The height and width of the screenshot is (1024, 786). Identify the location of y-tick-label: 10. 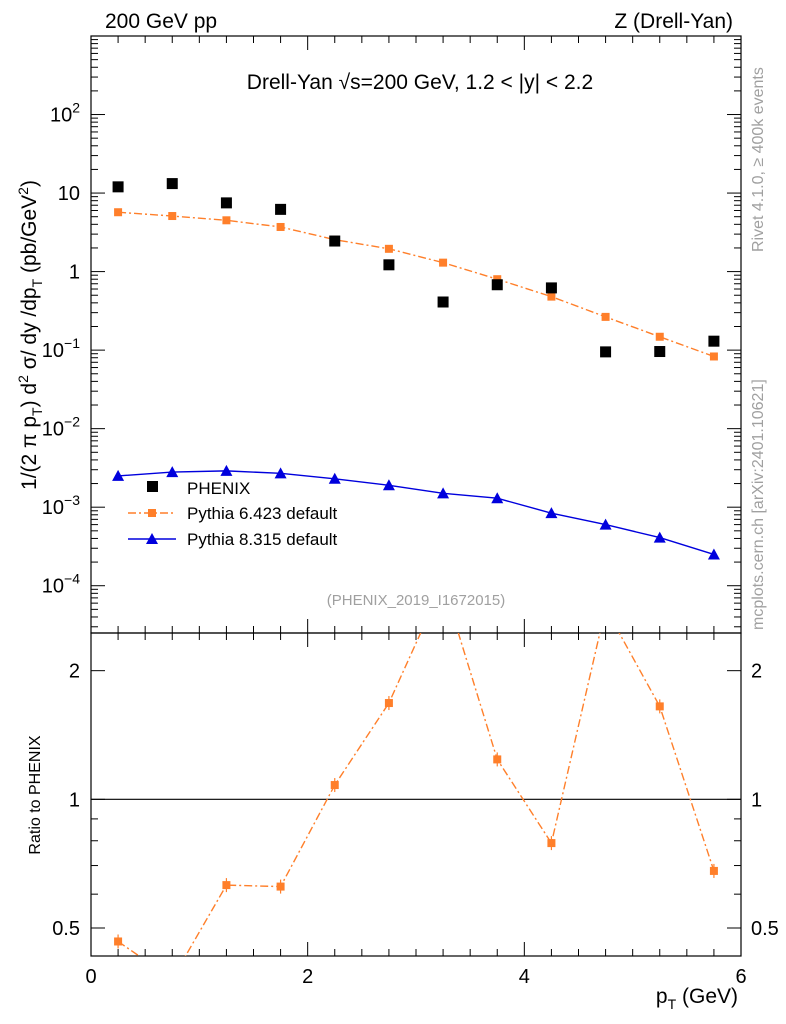
(69, 194).